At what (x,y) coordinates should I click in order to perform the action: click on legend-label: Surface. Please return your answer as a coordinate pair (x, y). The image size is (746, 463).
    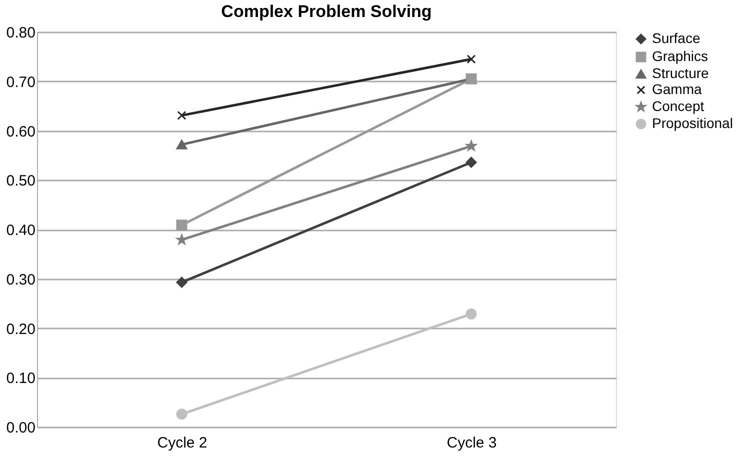
    Looking at the image, I should click on (676, 38).